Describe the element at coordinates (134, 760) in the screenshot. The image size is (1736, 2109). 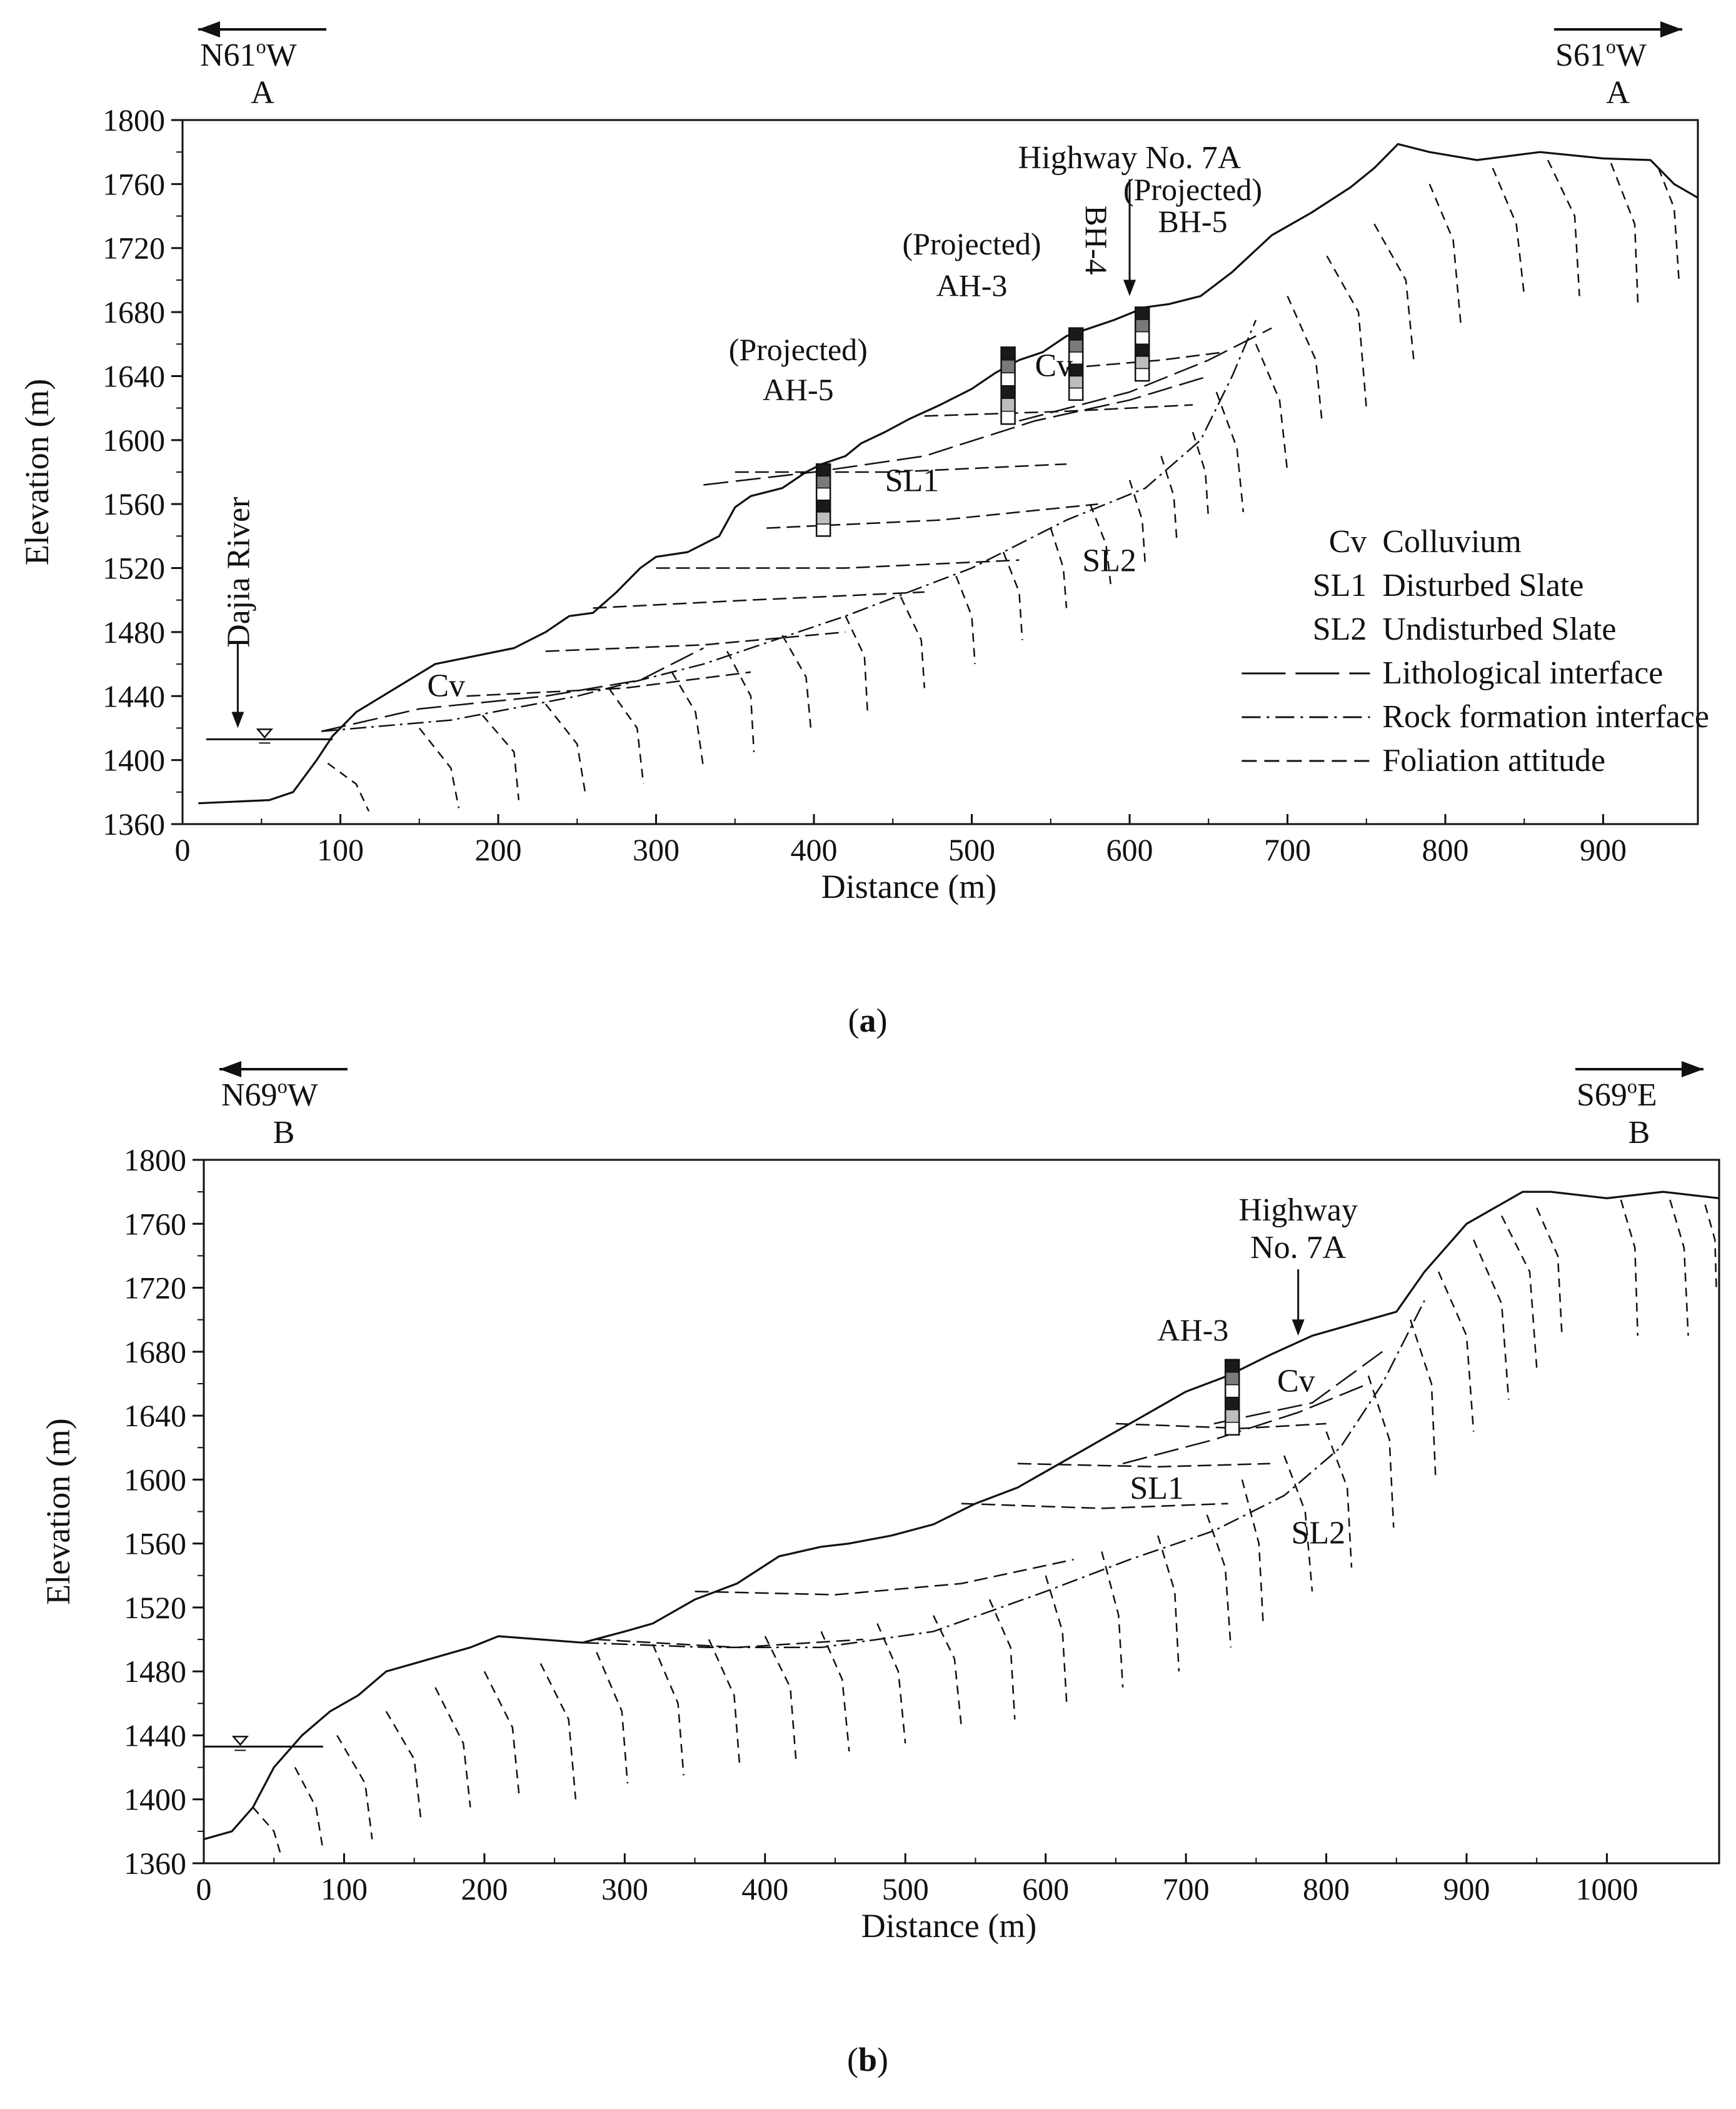
I see `y-tick-label: 1400` at that location.